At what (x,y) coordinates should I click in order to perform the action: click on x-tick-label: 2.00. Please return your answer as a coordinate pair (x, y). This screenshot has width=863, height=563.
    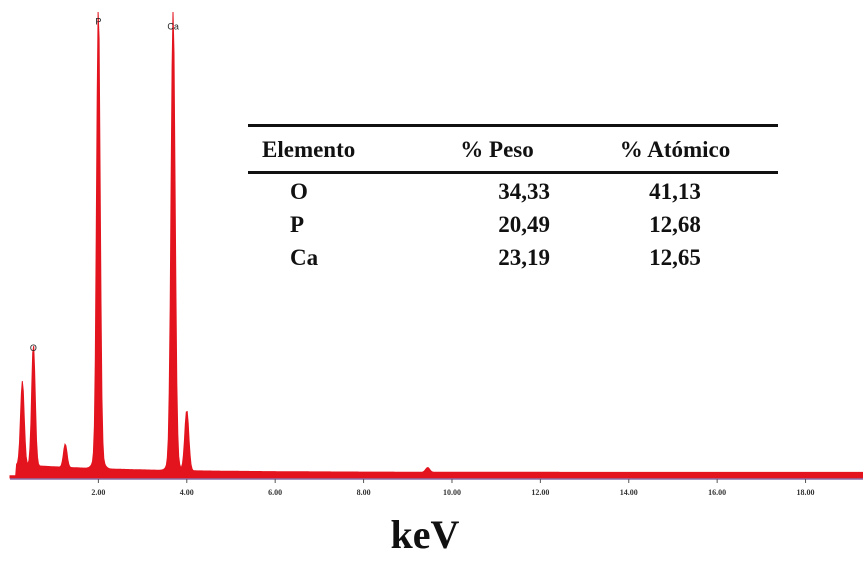
    Looking at the image, I should click on (98, 492).